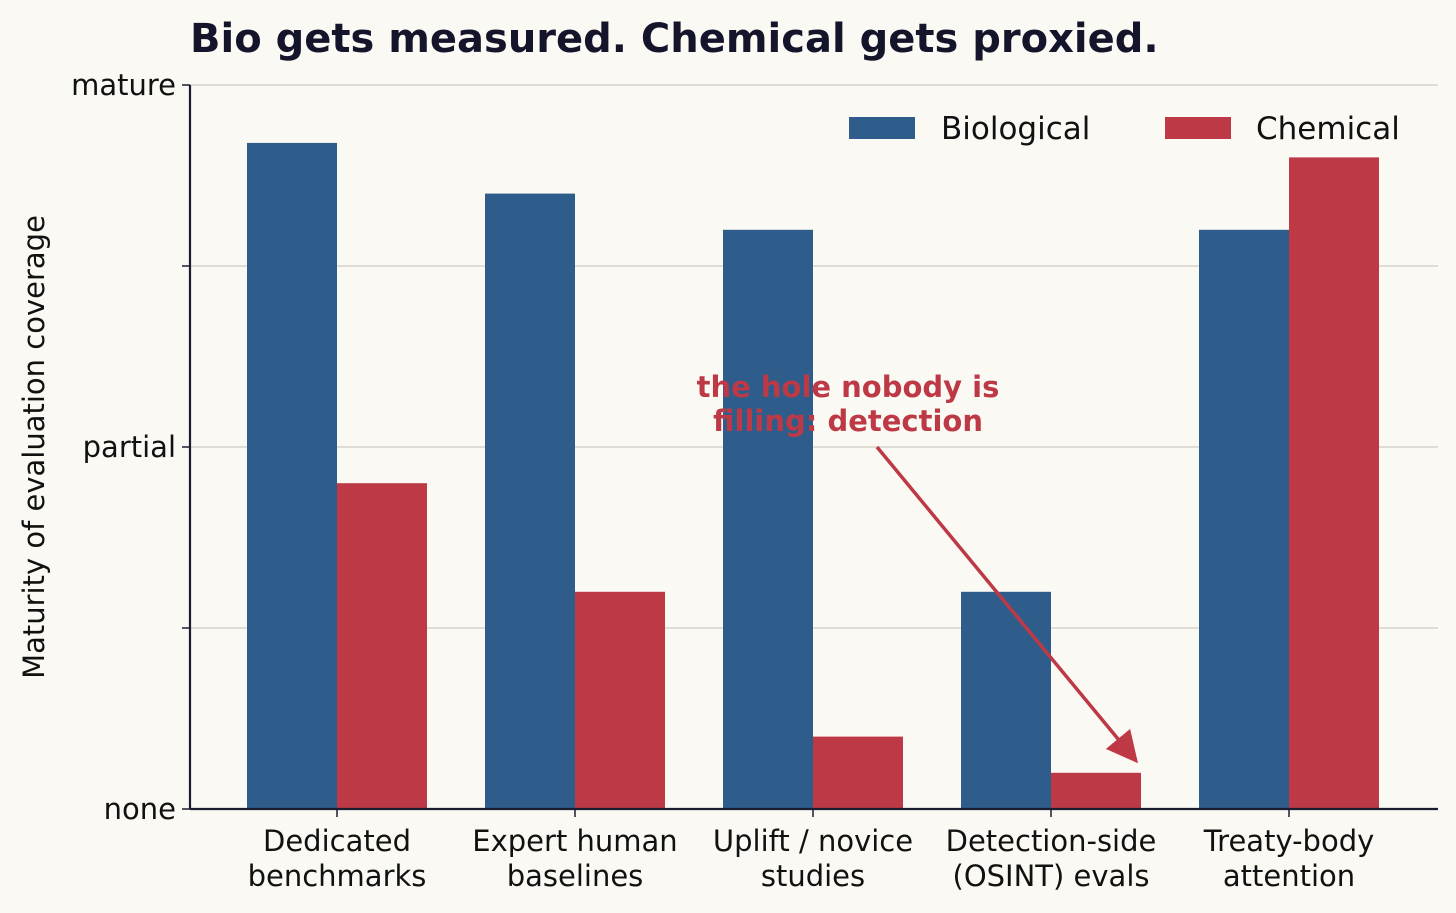 The height and width of the screenshot is (913, 1456). I want to click on annotation-arrow, so click(1007, 604).